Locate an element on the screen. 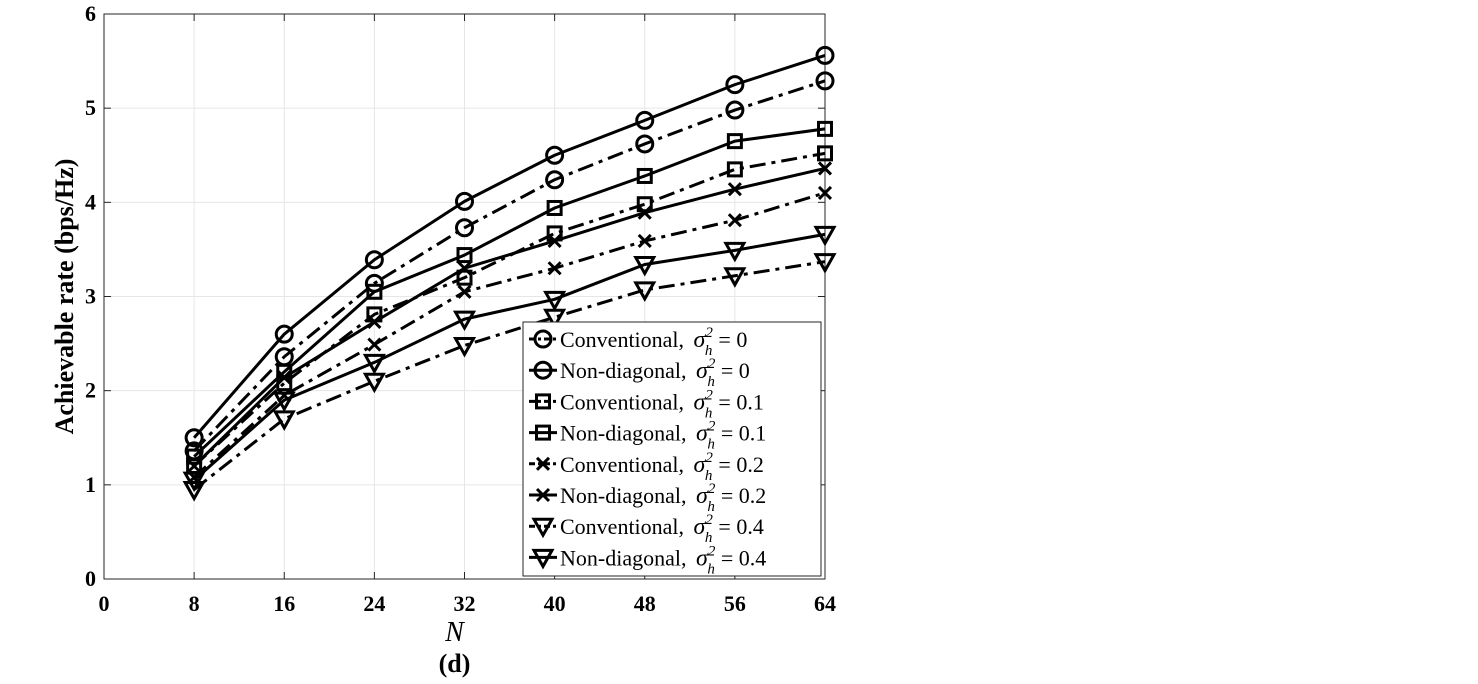  legend-entry: Non-diagonal, σ2 h = 0.2 is located at coordinates (647, 498).